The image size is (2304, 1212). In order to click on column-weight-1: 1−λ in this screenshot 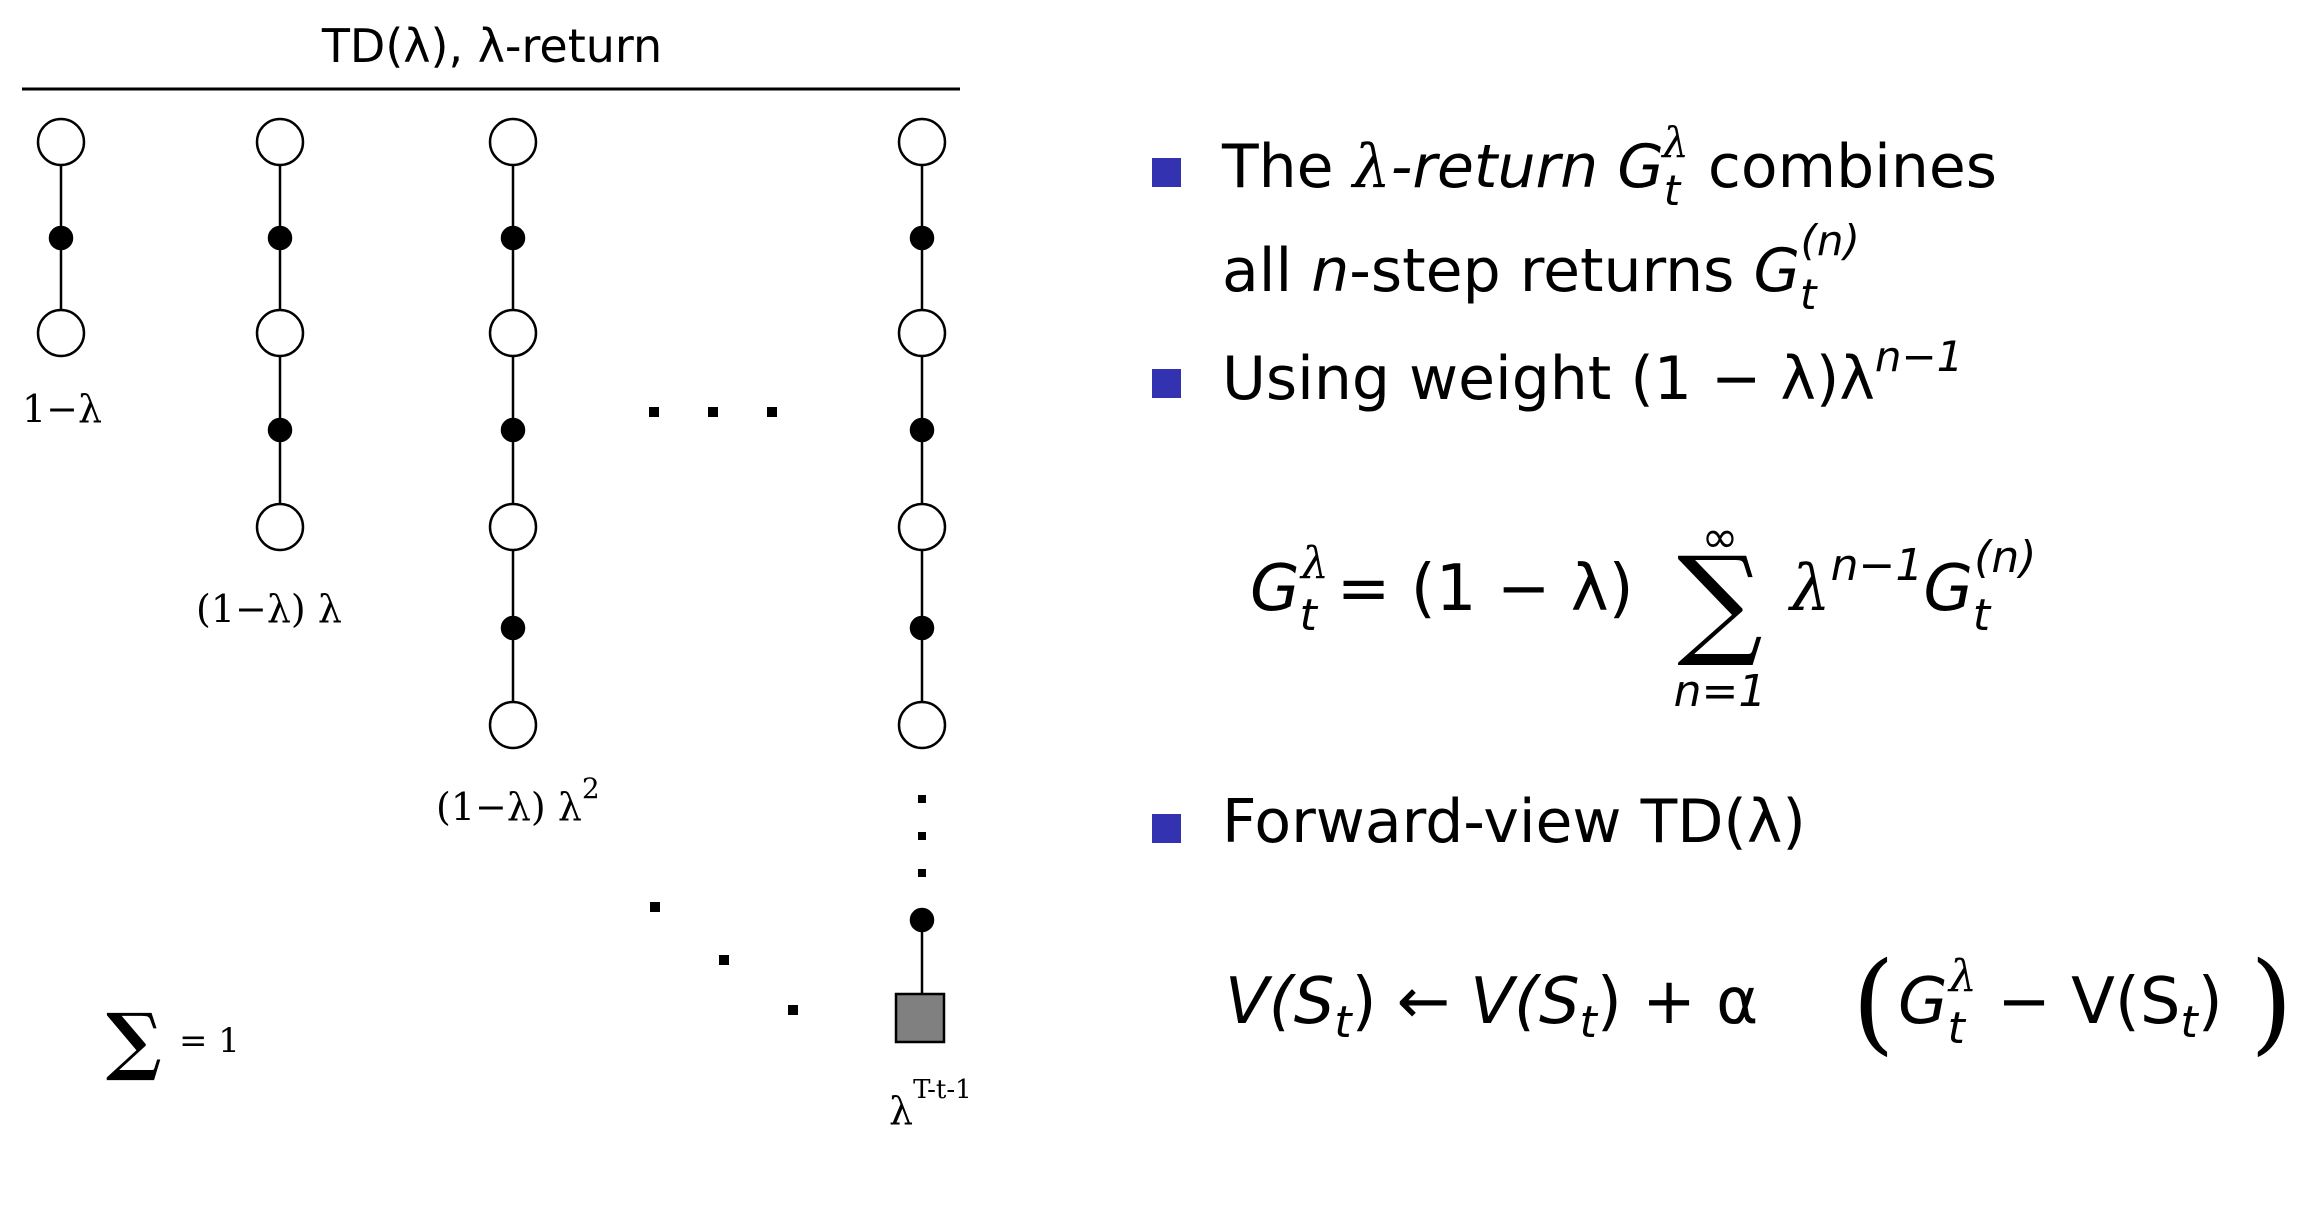, I will do `click(62, 409)`.